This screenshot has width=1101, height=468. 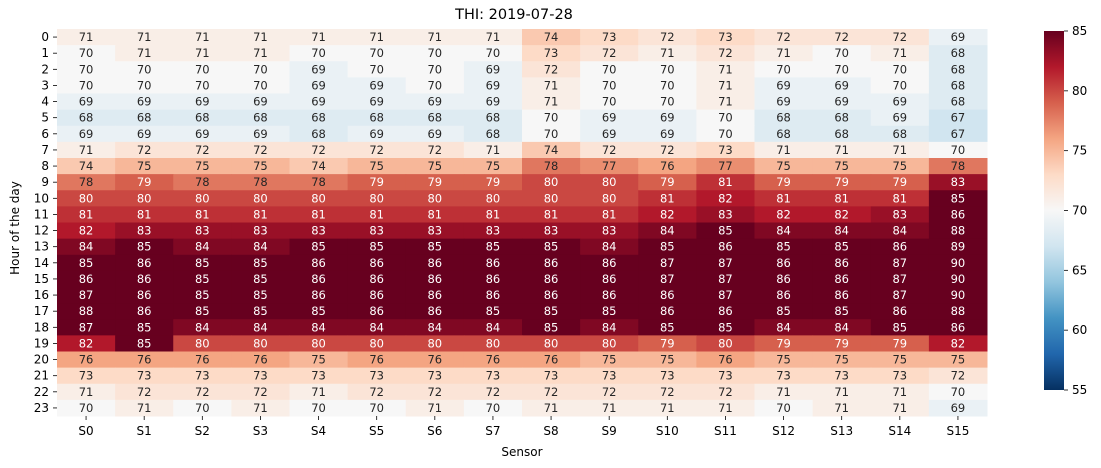 What do you see at coordinates (1079, 211) in the screenshot?
I see `colorbar-tick-label: 70` at bounding box center [1079, 211].